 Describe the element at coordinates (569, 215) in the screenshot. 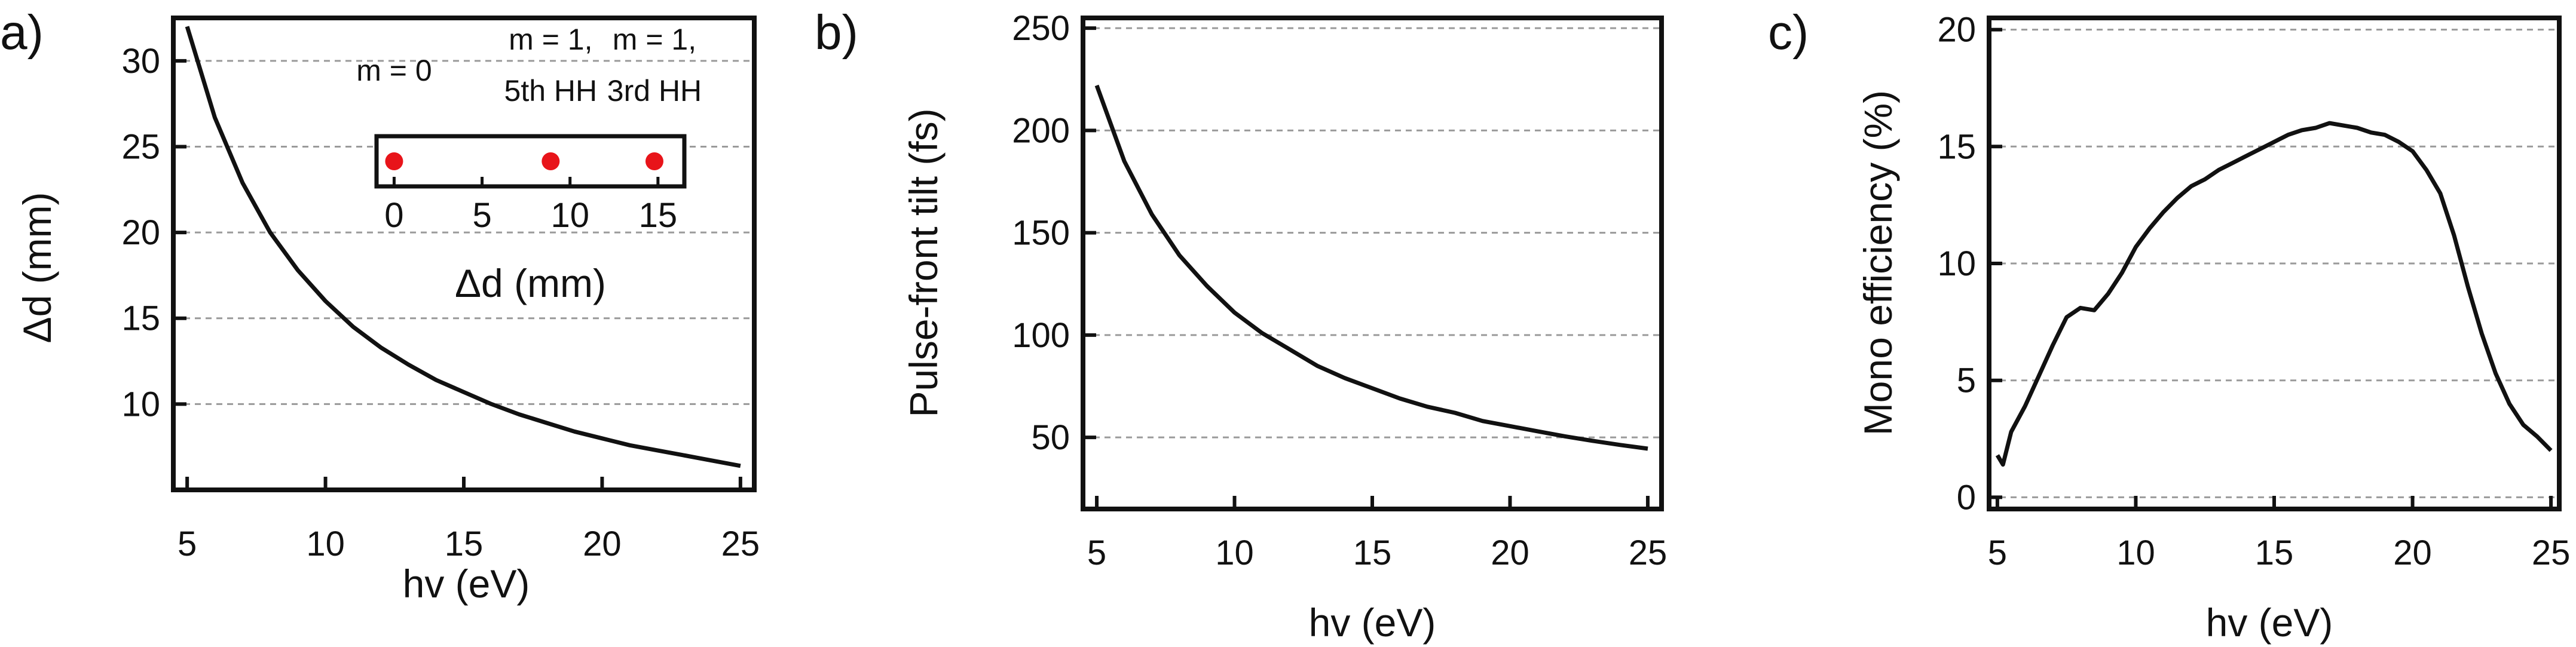

I see `inset-x-tick-label: 10` at that location.